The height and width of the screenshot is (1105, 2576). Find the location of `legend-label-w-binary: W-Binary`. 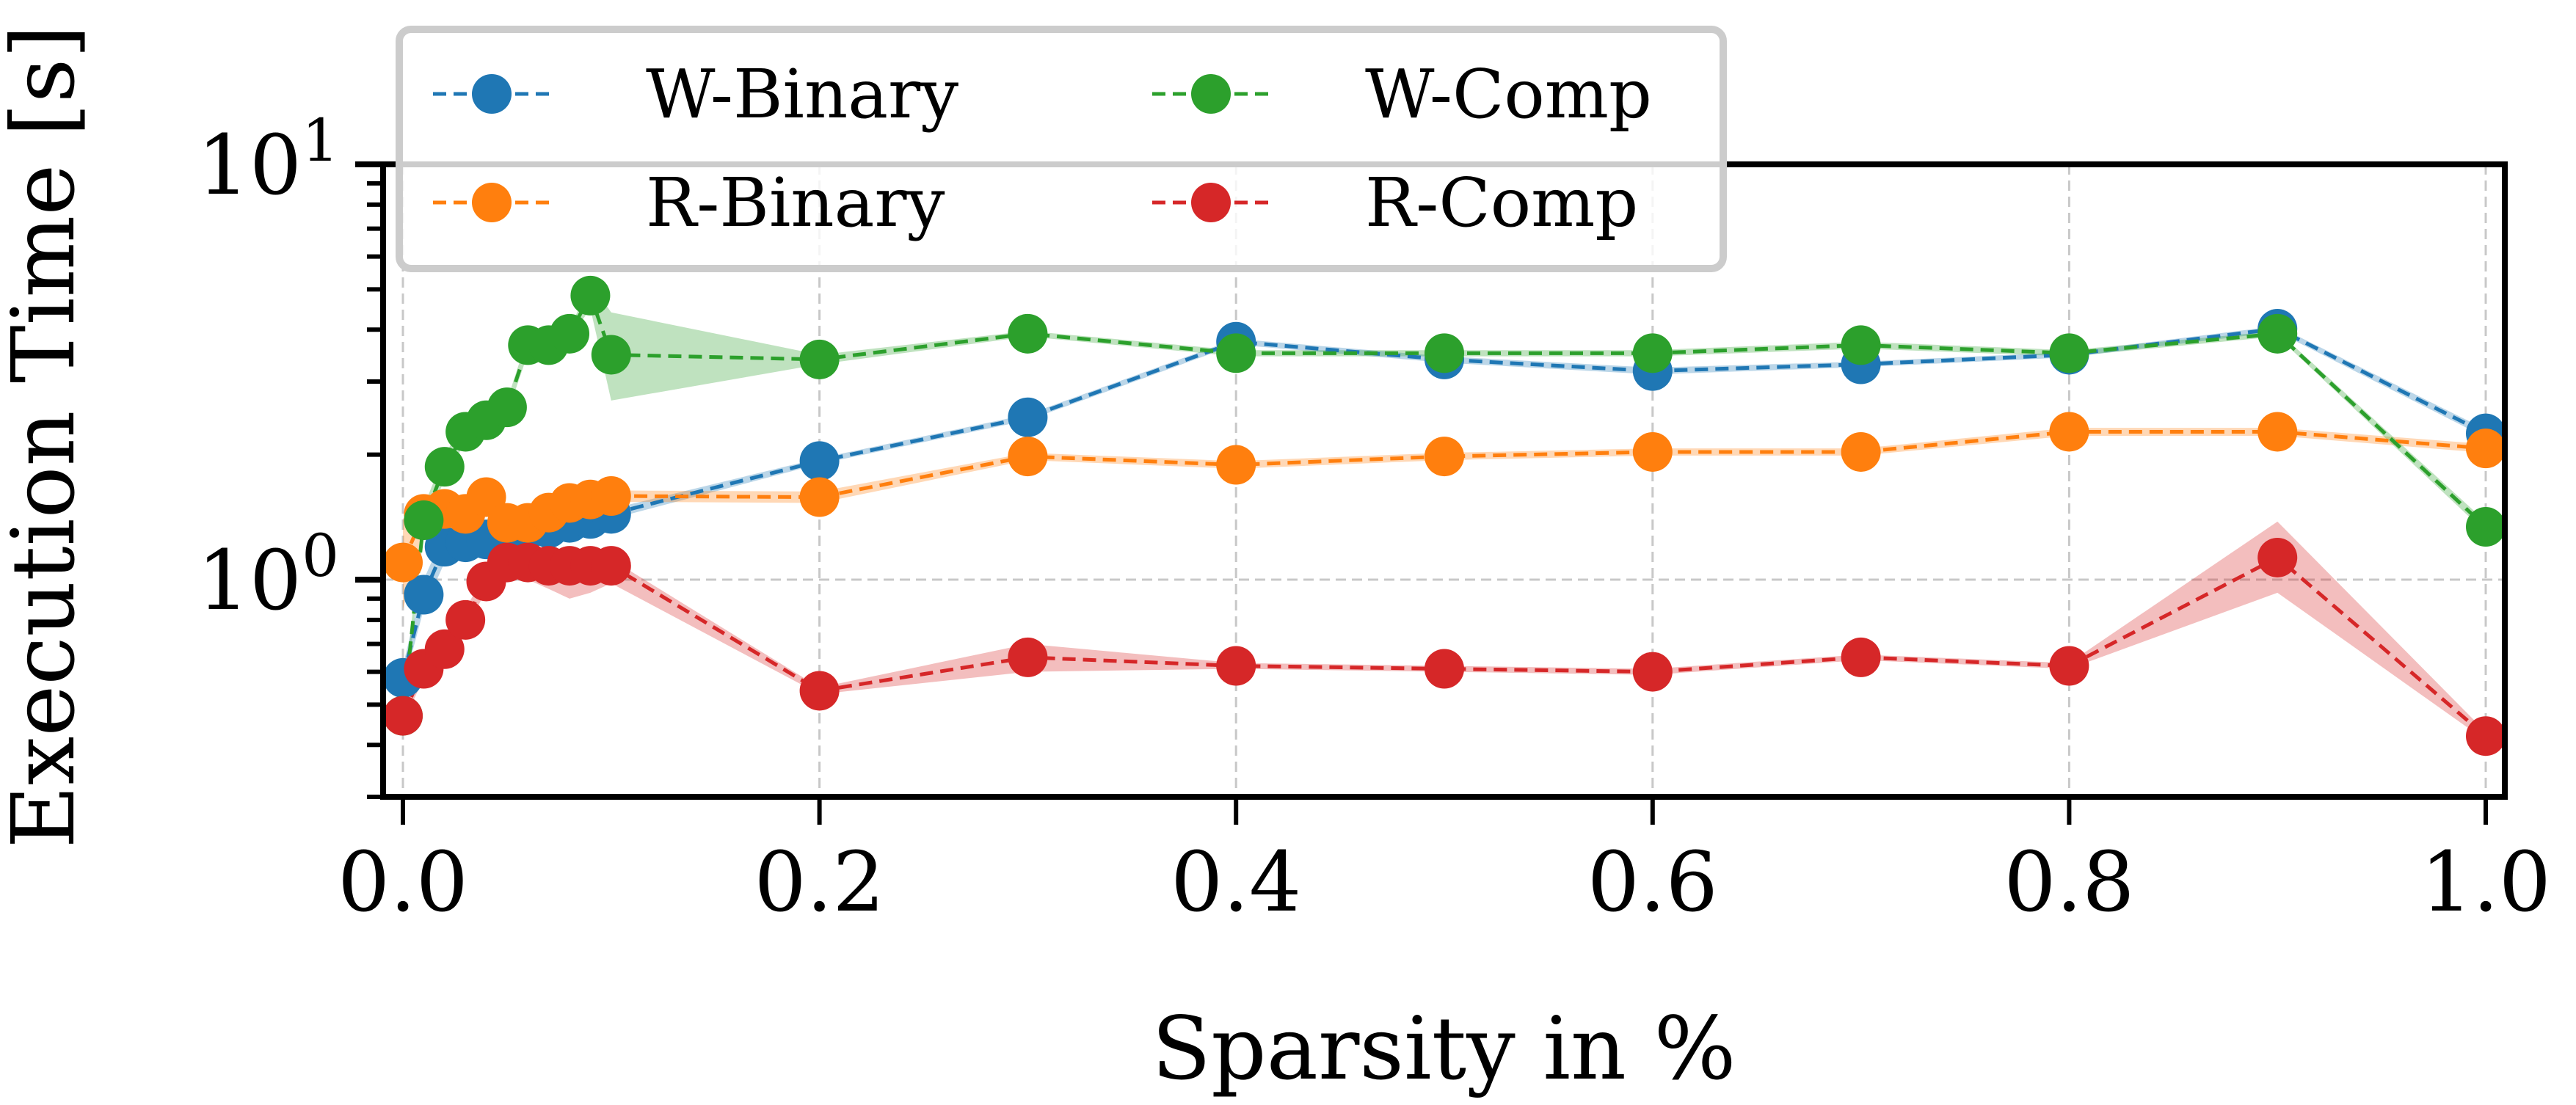

legend-label-w-binary: W-Binary is located at coordinates (802, 95).